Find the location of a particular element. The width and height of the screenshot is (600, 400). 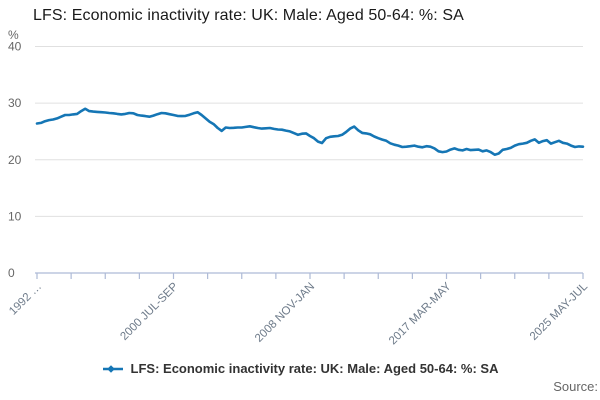

y-axis-tick-label: 30 is located at coordinates (15, 103).